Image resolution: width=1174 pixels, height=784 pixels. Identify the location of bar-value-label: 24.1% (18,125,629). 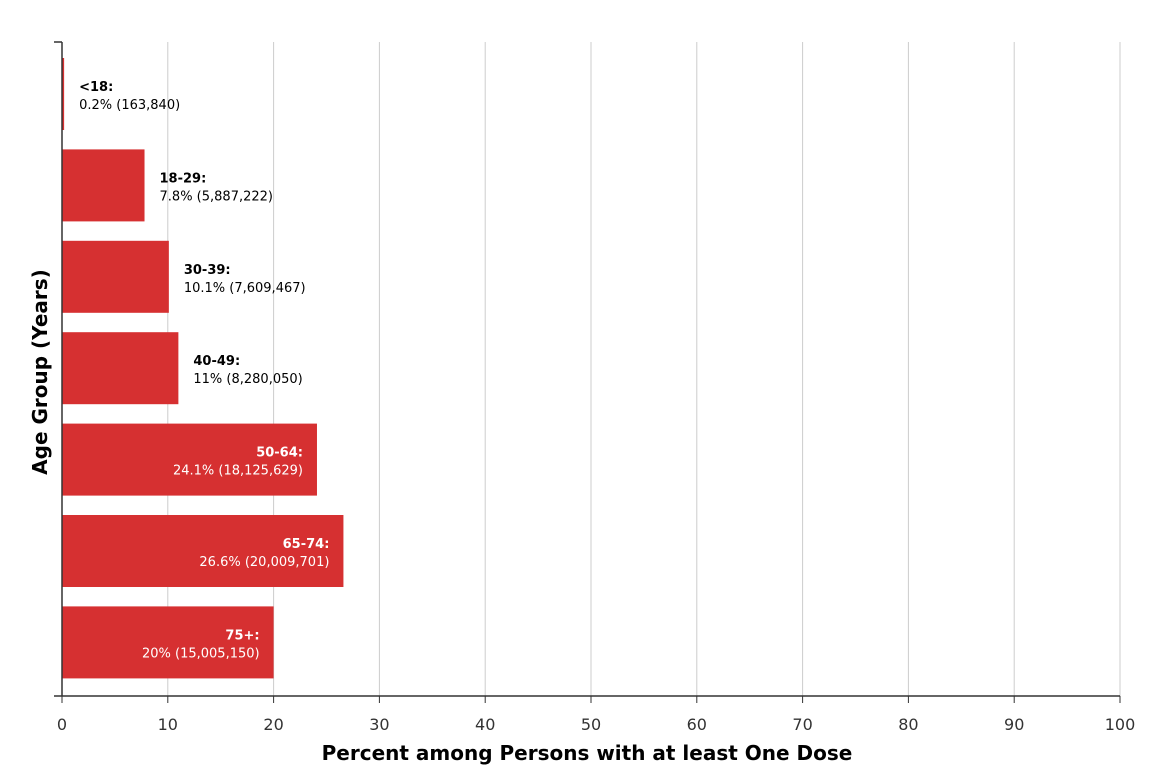
(238, 471).